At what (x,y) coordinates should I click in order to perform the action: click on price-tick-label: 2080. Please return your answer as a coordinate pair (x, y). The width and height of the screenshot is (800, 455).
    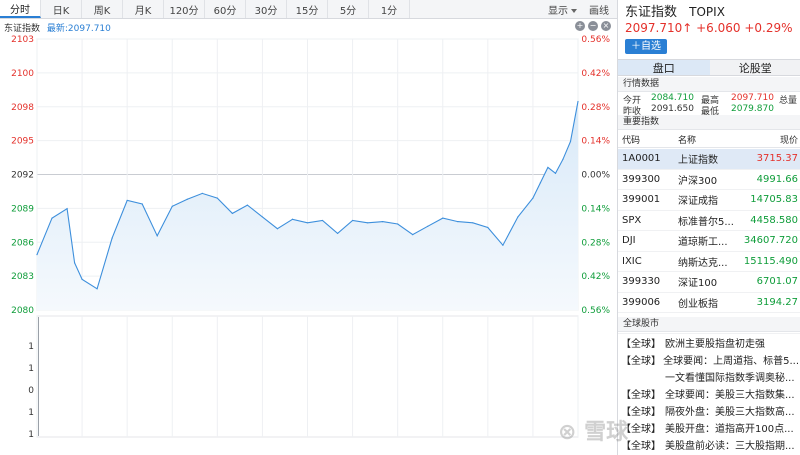
    Looking at the image, I should click on (22, 311).